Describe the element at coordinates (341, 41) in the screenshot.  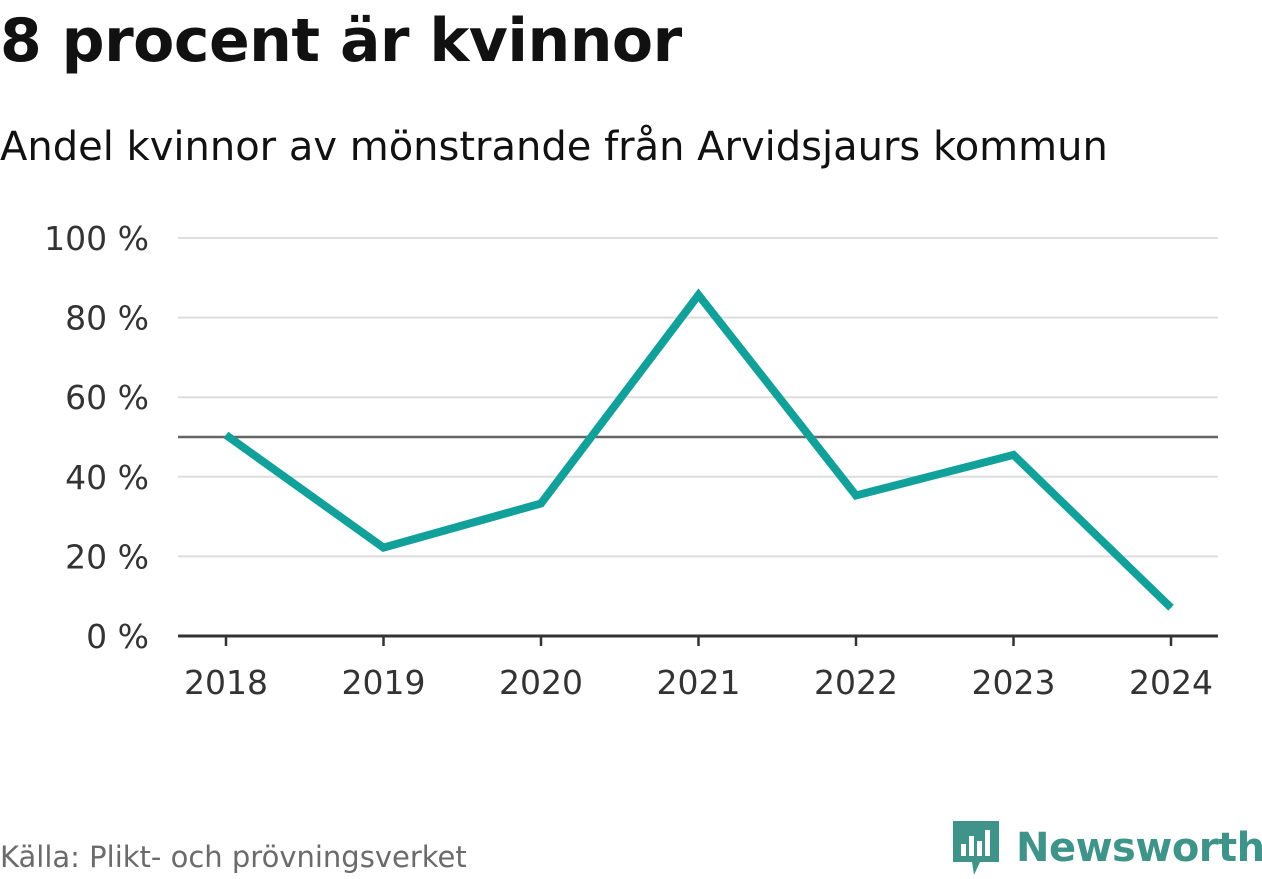
I see `chart-title: 8 procent är kvinnor` at that location.